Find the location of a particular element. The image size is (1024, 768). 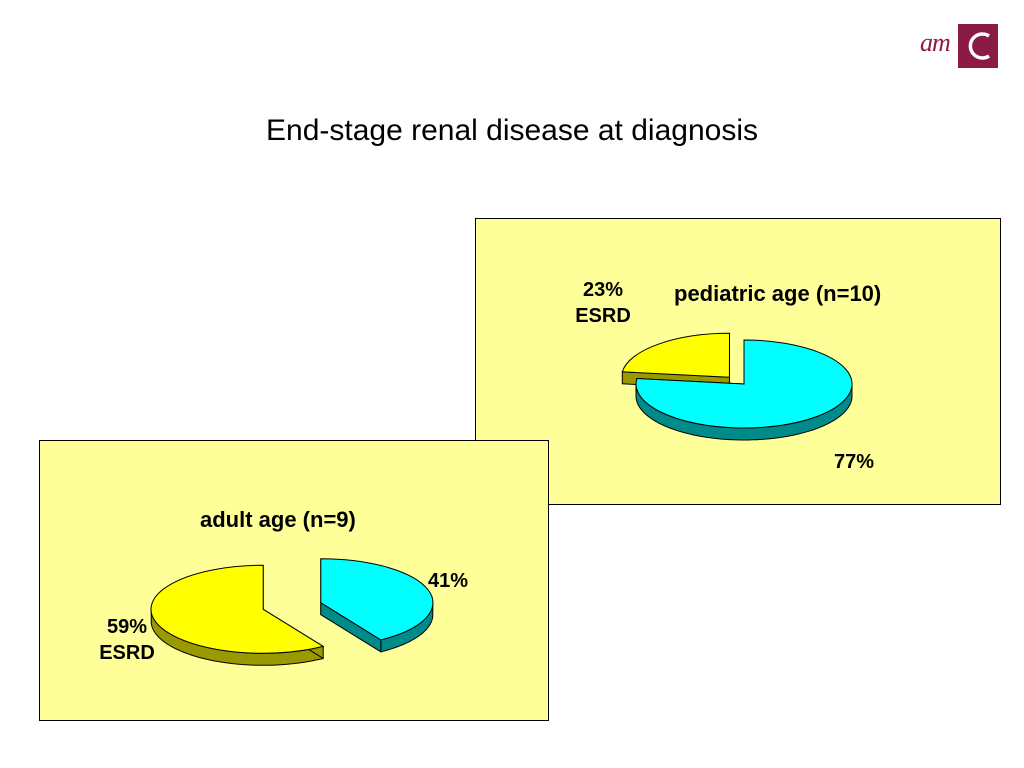

pediatric-pie-chart is located at coordinates (737, 386).